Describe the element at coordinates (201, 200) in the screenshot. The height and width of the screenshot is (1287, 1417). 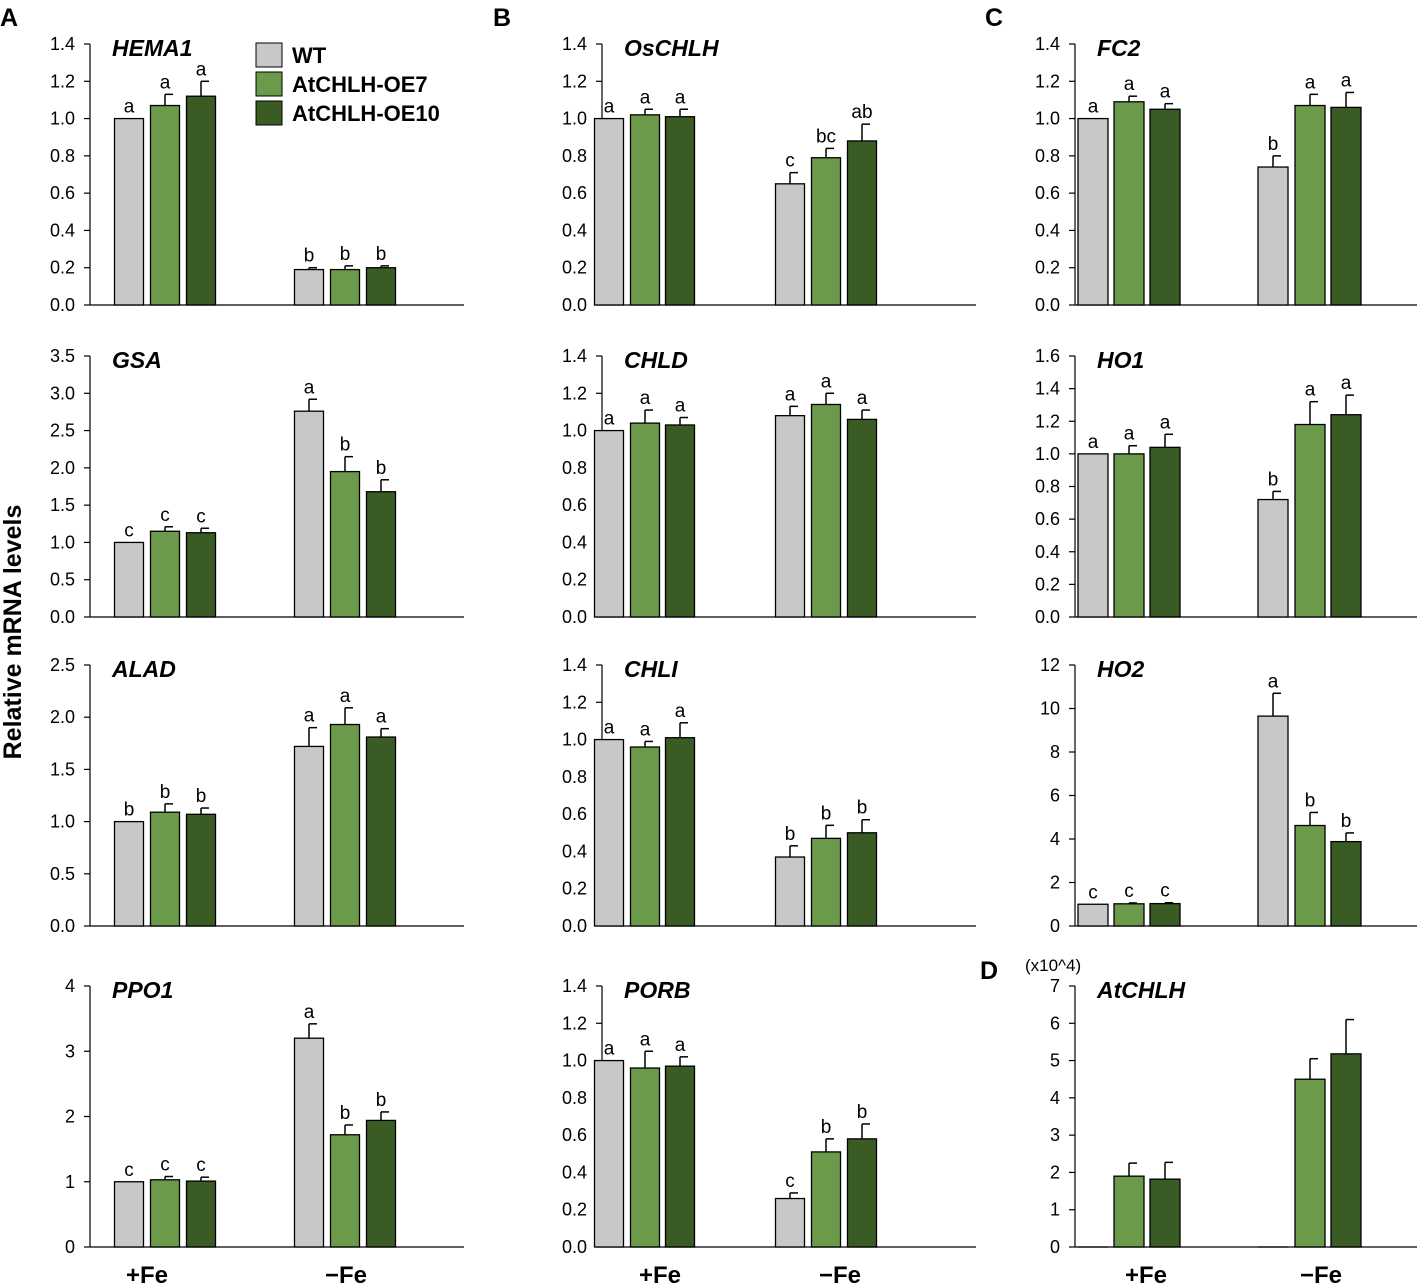
I see `bar-hema1-atchlh-oe10-plus-fe` at that location.